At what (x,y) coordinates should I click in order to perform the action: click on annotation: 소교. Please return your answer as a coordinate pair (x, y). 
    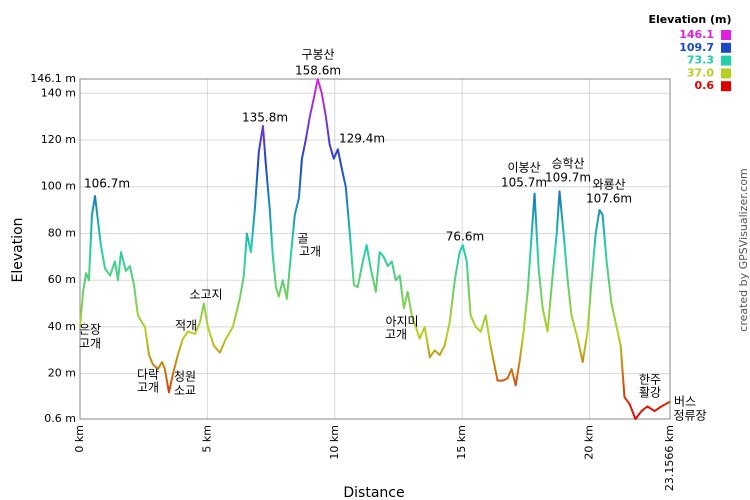
    Looking at the image, I should click on (185, 391).